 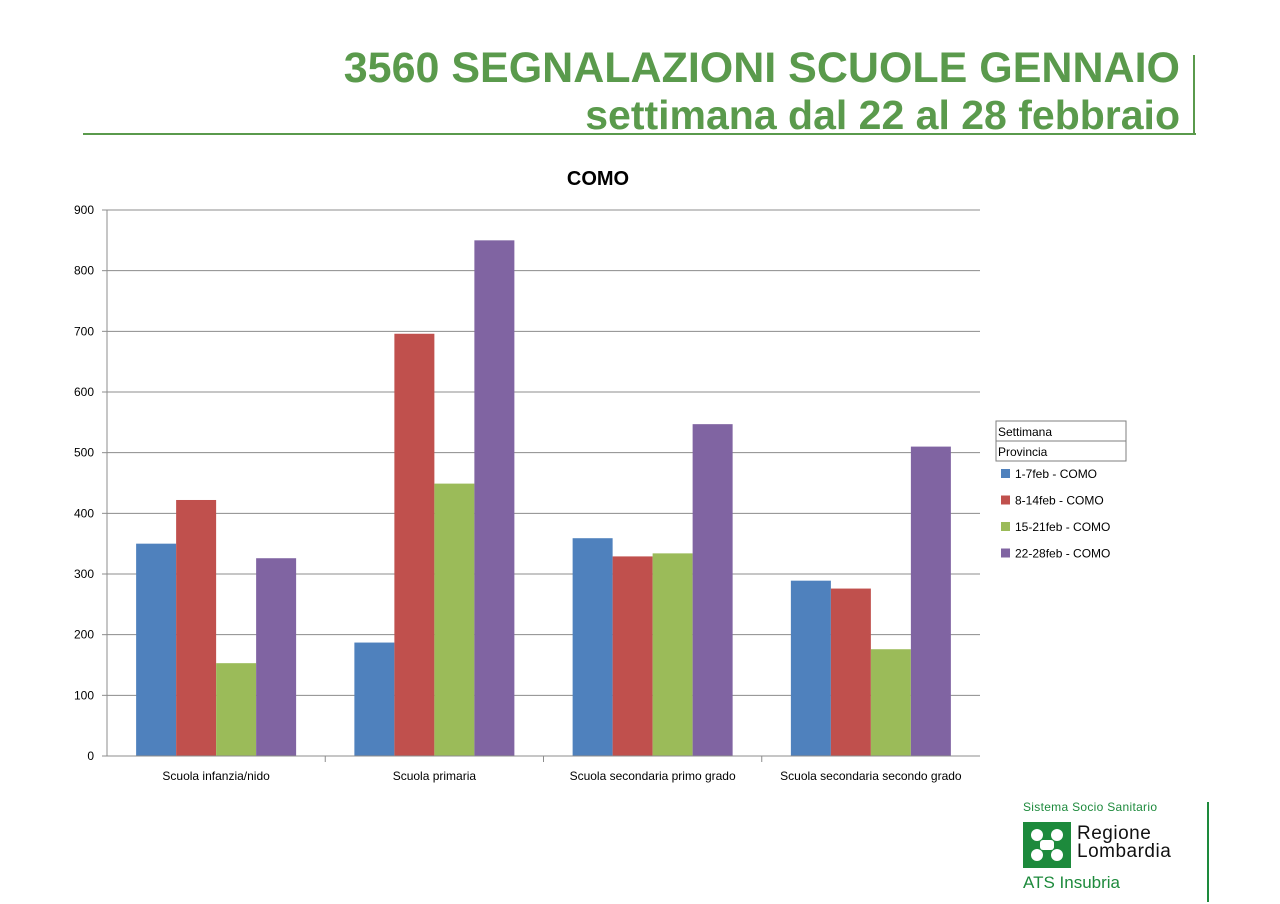 What do you see at coordinates (216, 776) in the screenshot?
I see `x-tick-label: Scuola infanzia/nido` at bounding box center [216, 776].